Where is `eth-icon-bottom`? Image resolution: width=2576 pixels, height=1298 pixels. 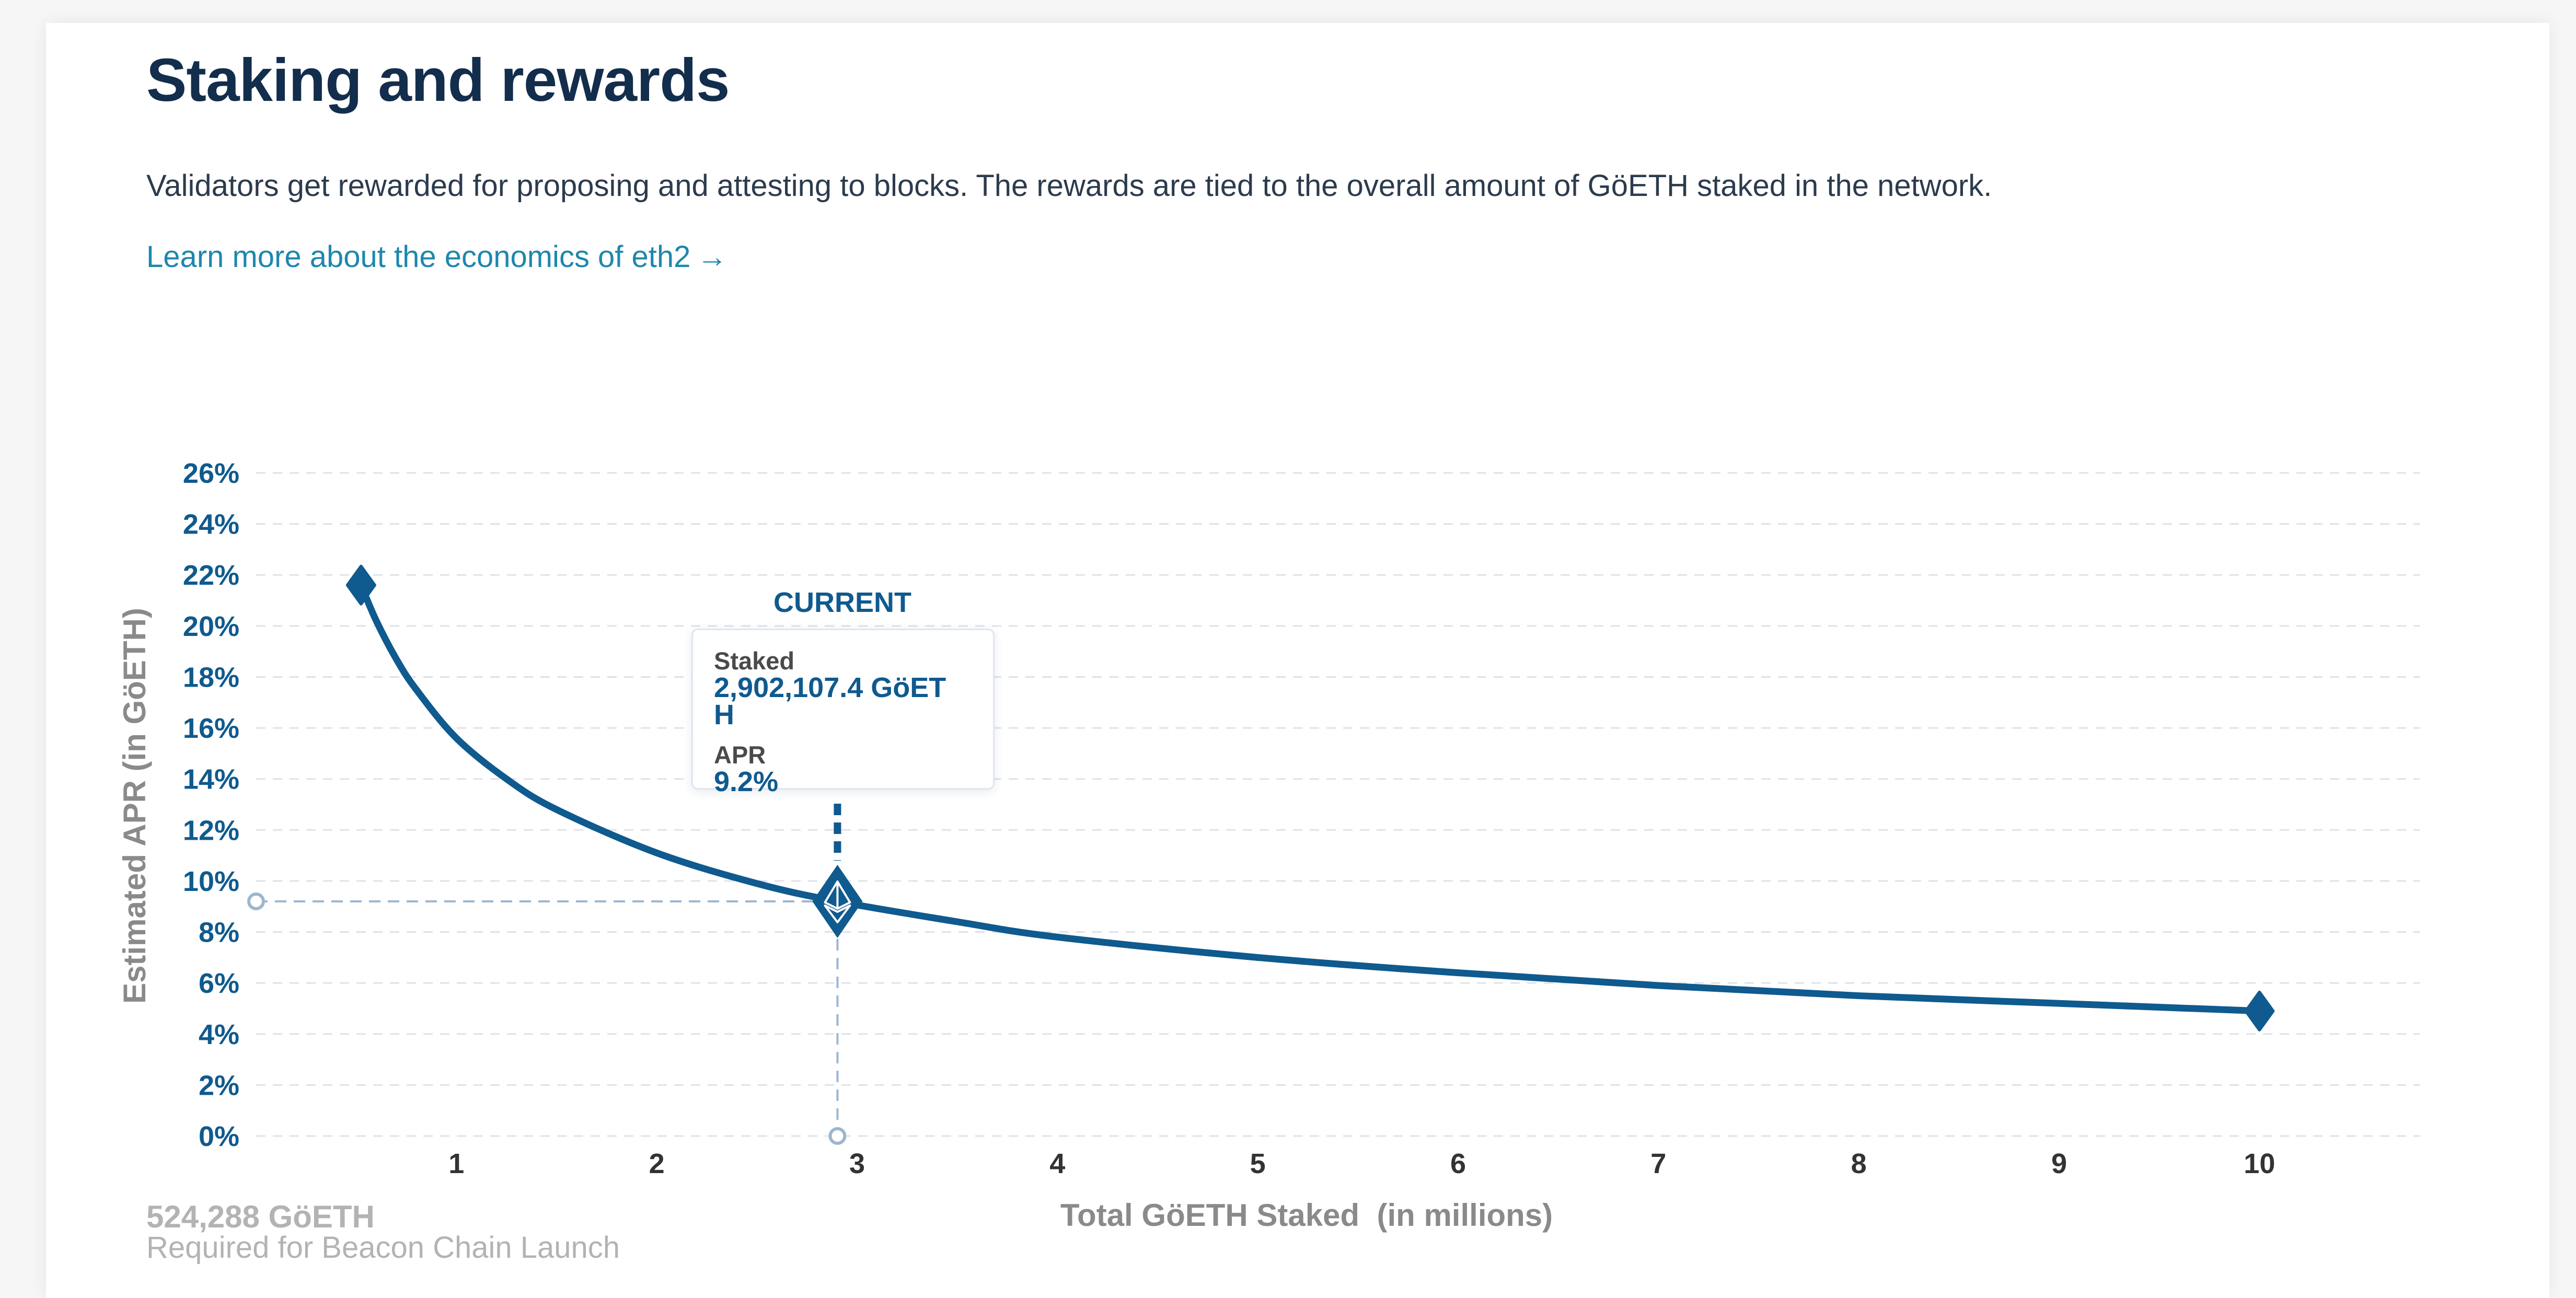 eth-icon-bottom is located at coordinates (837, 913).